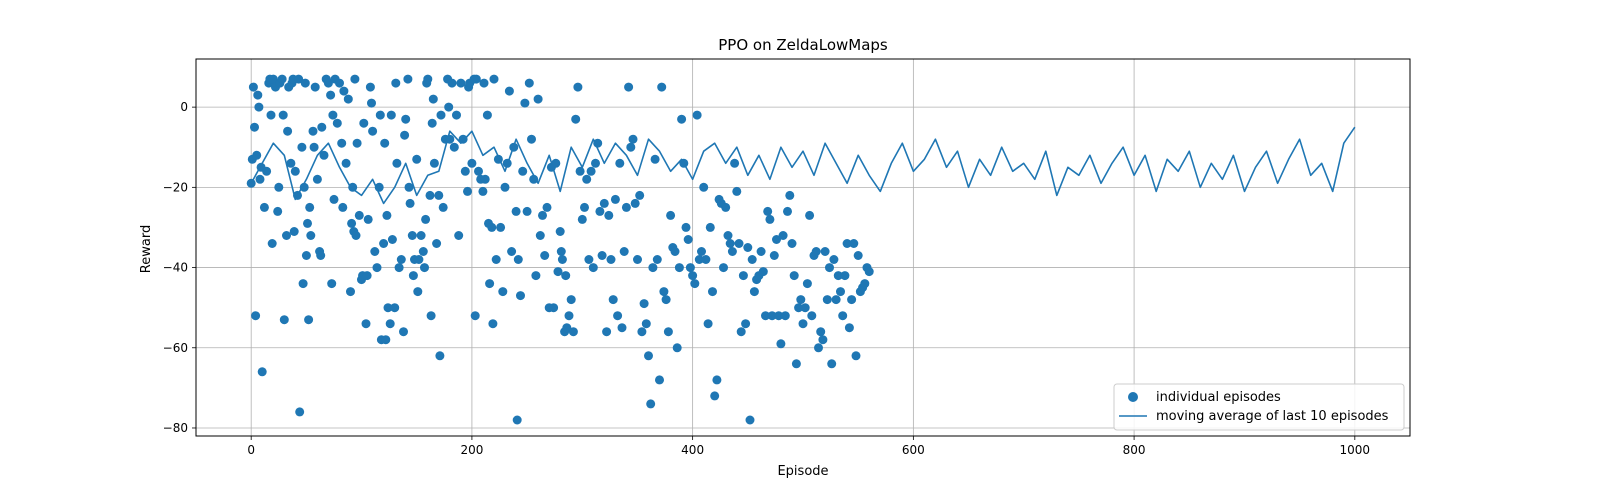  Describe the element at coordinates (802, 471) in the screenshot. I see `x-axis-label: Episode` at that location.